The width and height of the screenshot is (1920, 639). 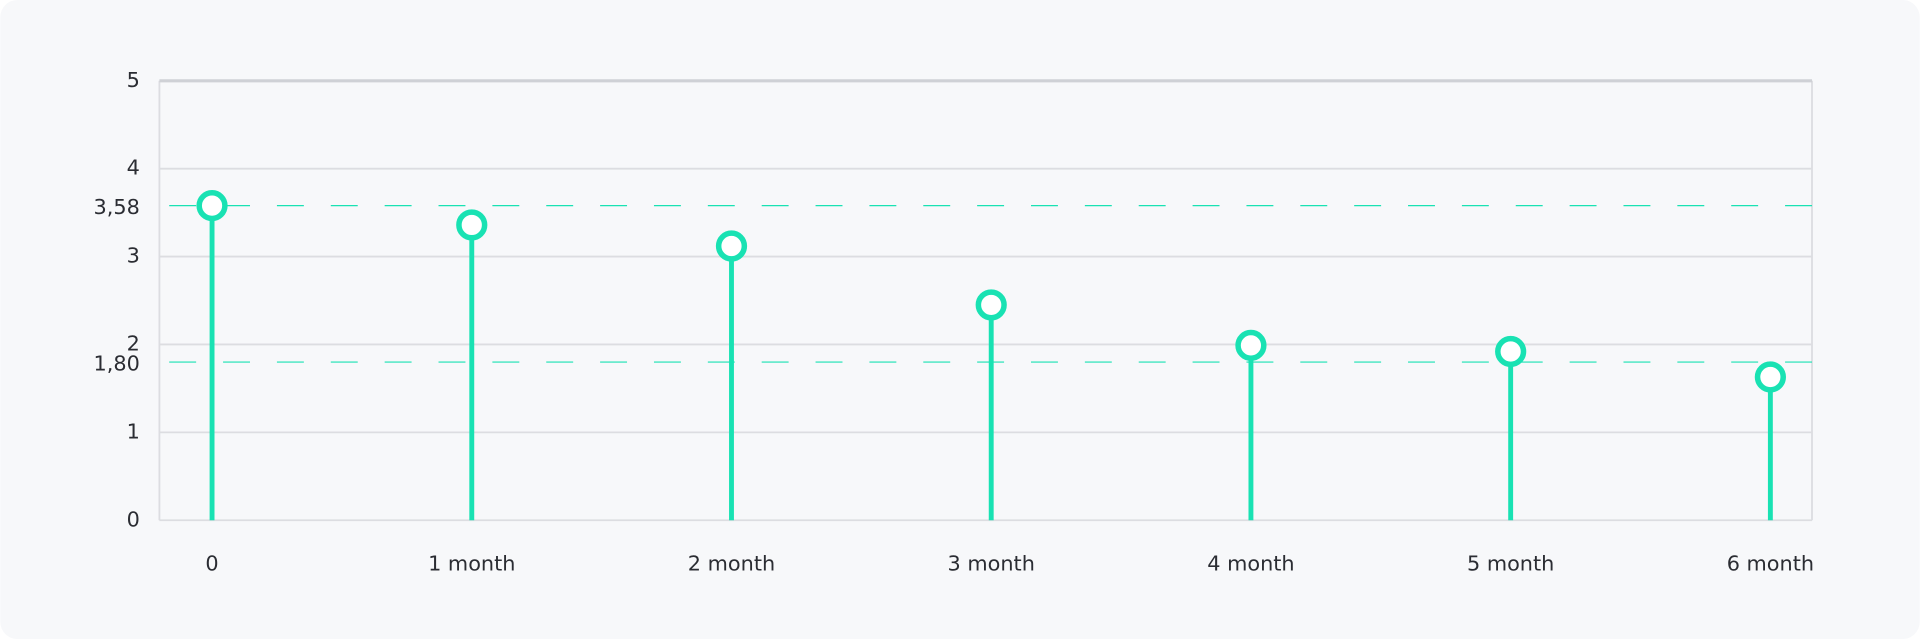 I want to click on y-tick-label: 1, so click(x=133, y=431).